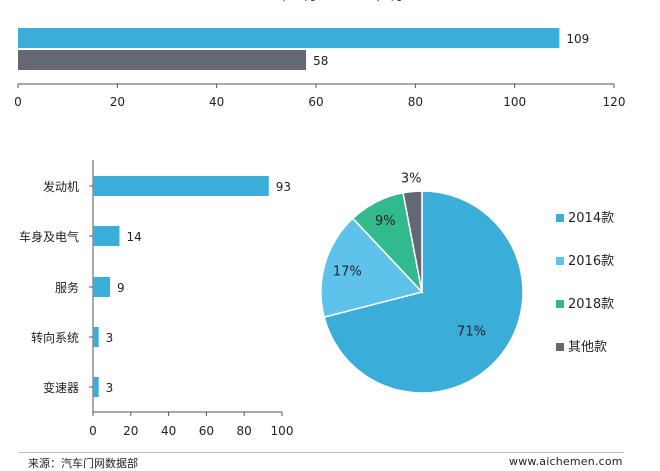 Image resolution: width=660 pixels, height=471 pixels. I want to click on category-label: 车身及电气, so click(49, 236).